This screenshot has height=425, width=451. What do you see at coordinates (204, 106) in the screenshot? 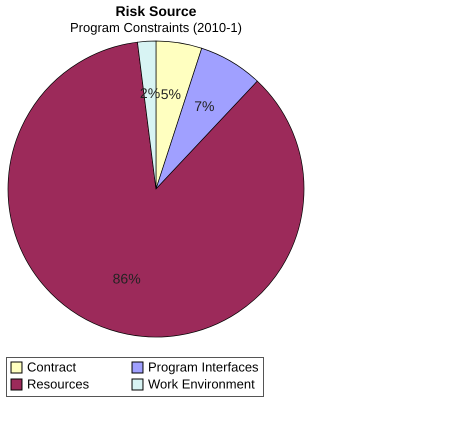
I see `data-label: 7%` at bounding box center [204, 106].